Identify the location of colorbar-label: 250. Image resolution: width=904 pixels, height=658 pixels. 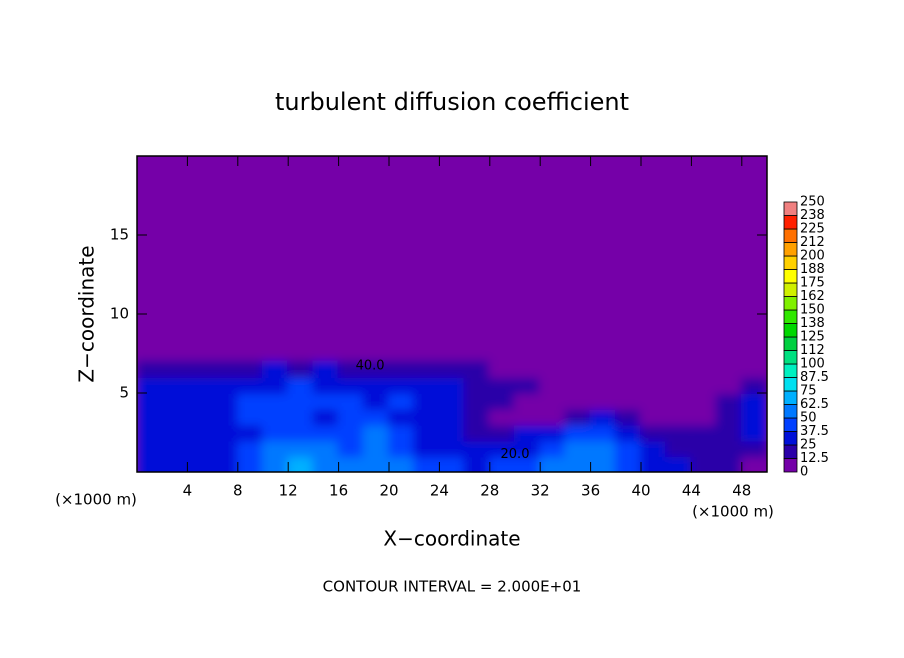
(812, 202).